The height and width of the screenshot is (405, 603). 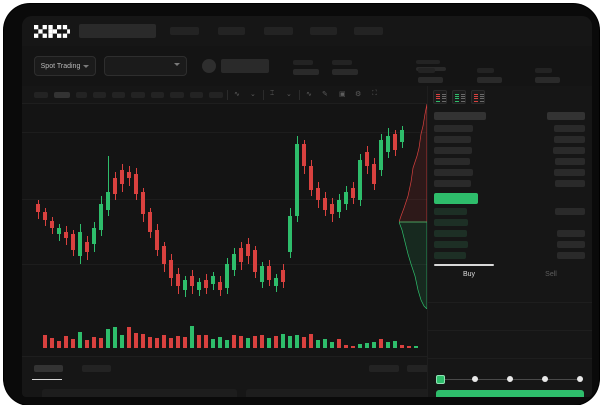 I want to click on orderbook-mode-both, so click(x=440, y=97).